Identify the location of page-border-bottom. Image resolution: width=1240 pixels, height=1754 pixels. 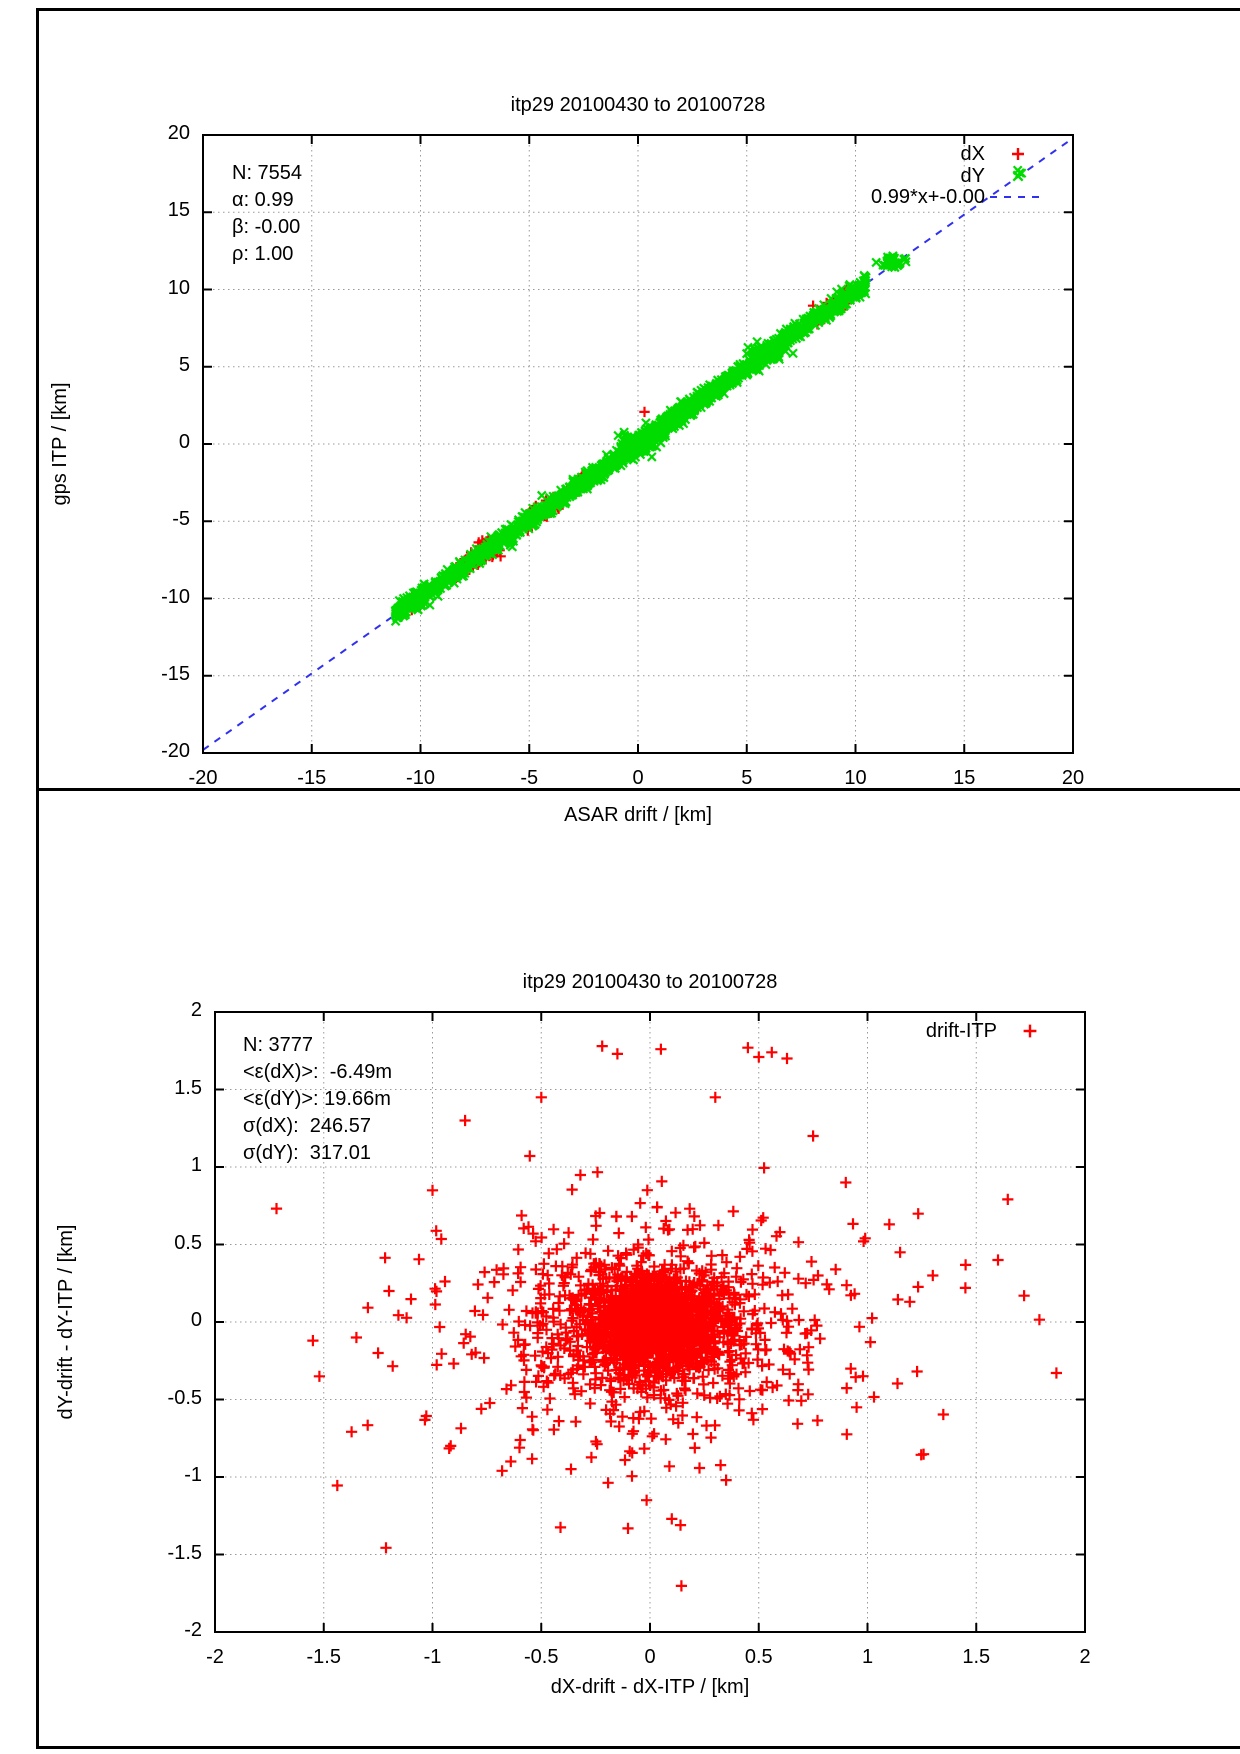
(638, 1747).